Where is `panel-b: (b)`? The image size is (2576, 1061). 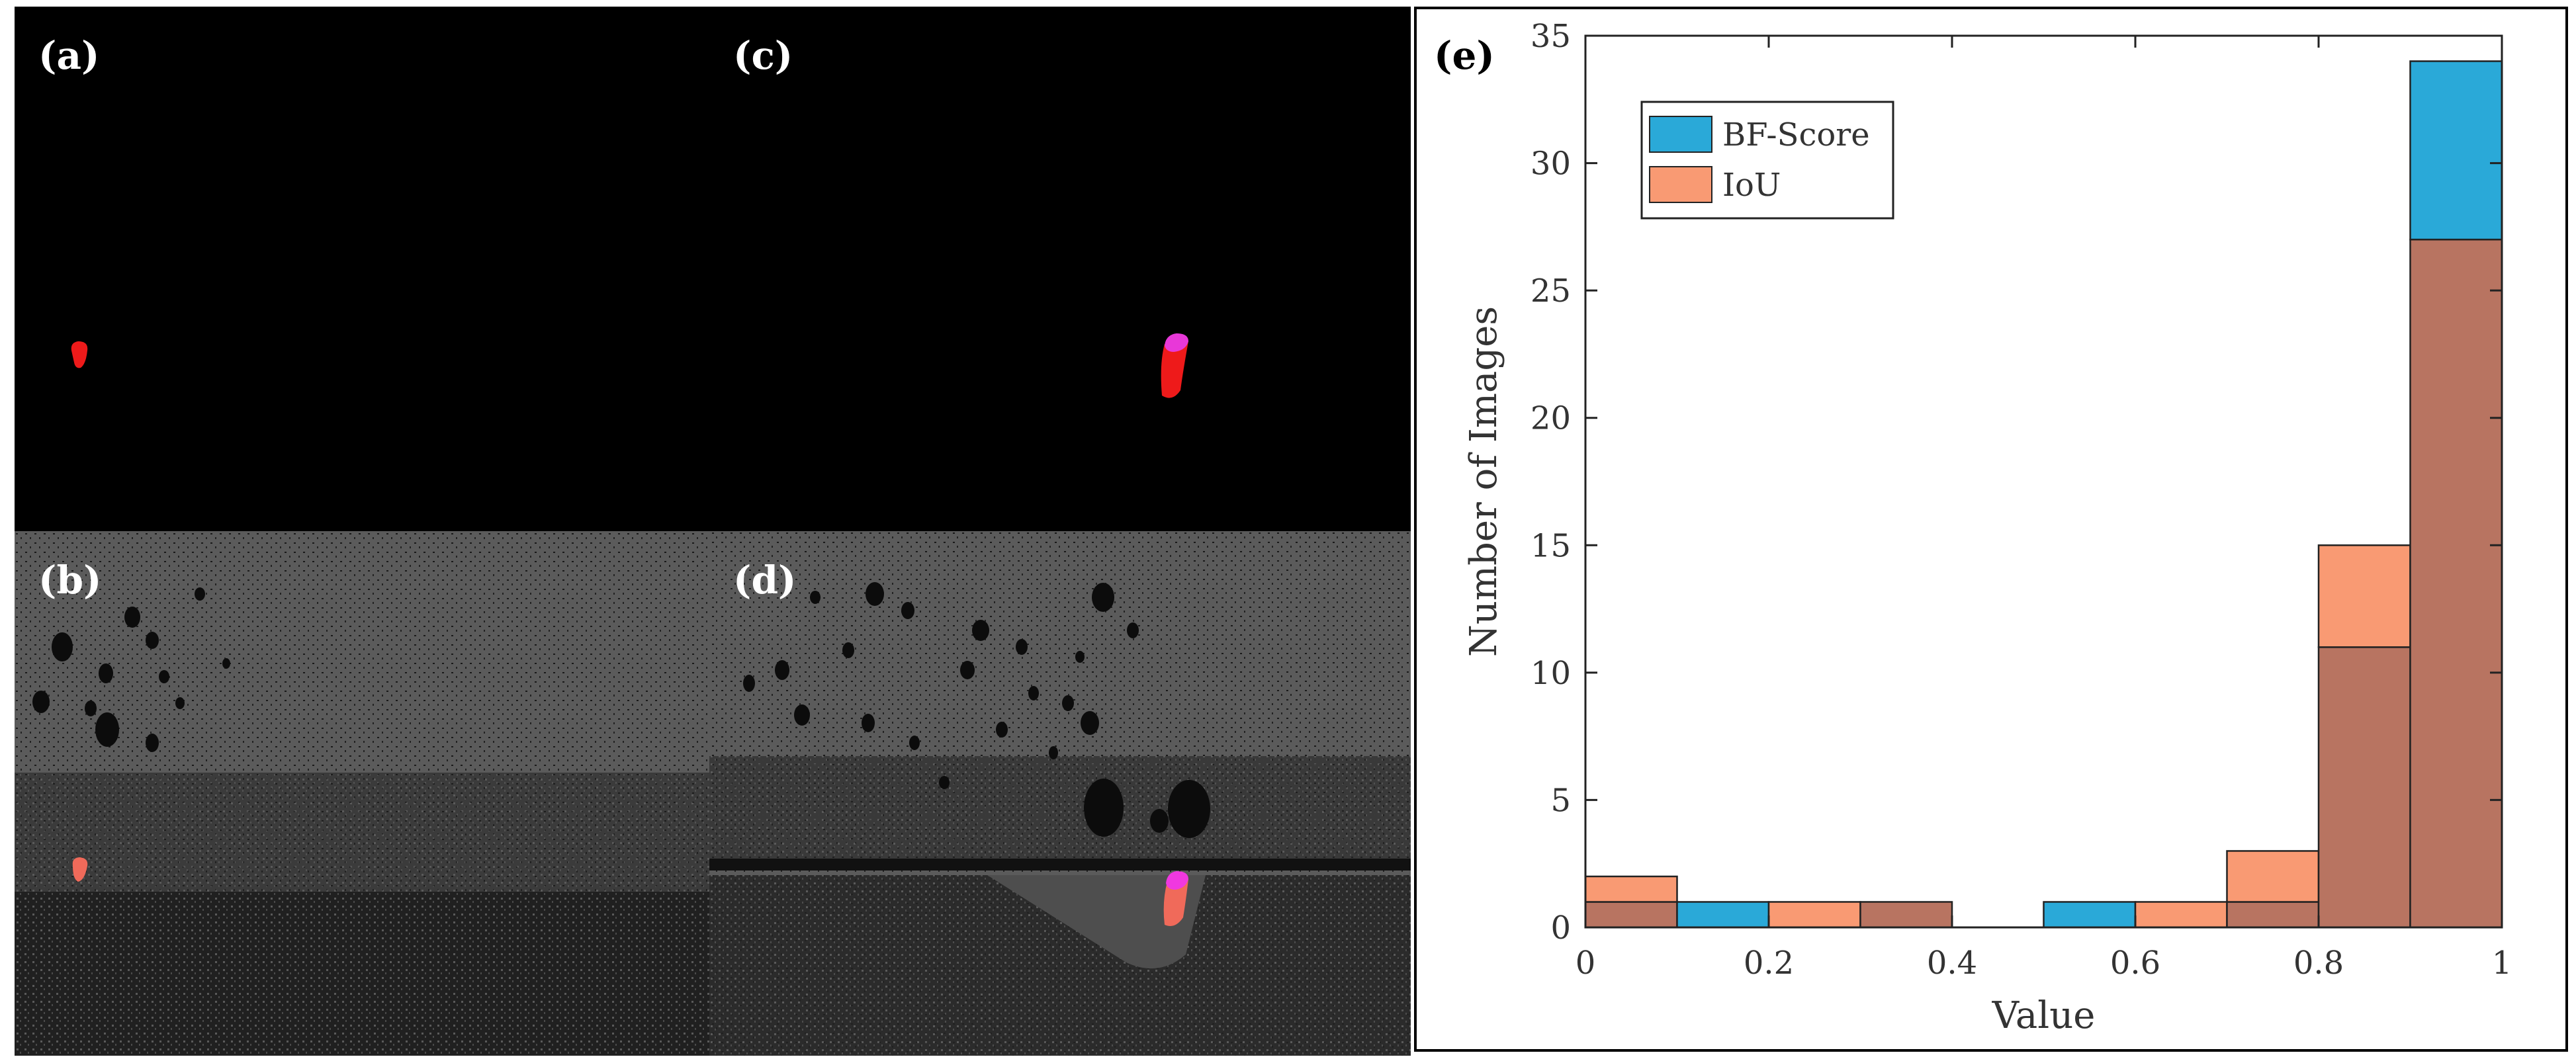
panel-b: (b) is located at coordinates (362, 794).